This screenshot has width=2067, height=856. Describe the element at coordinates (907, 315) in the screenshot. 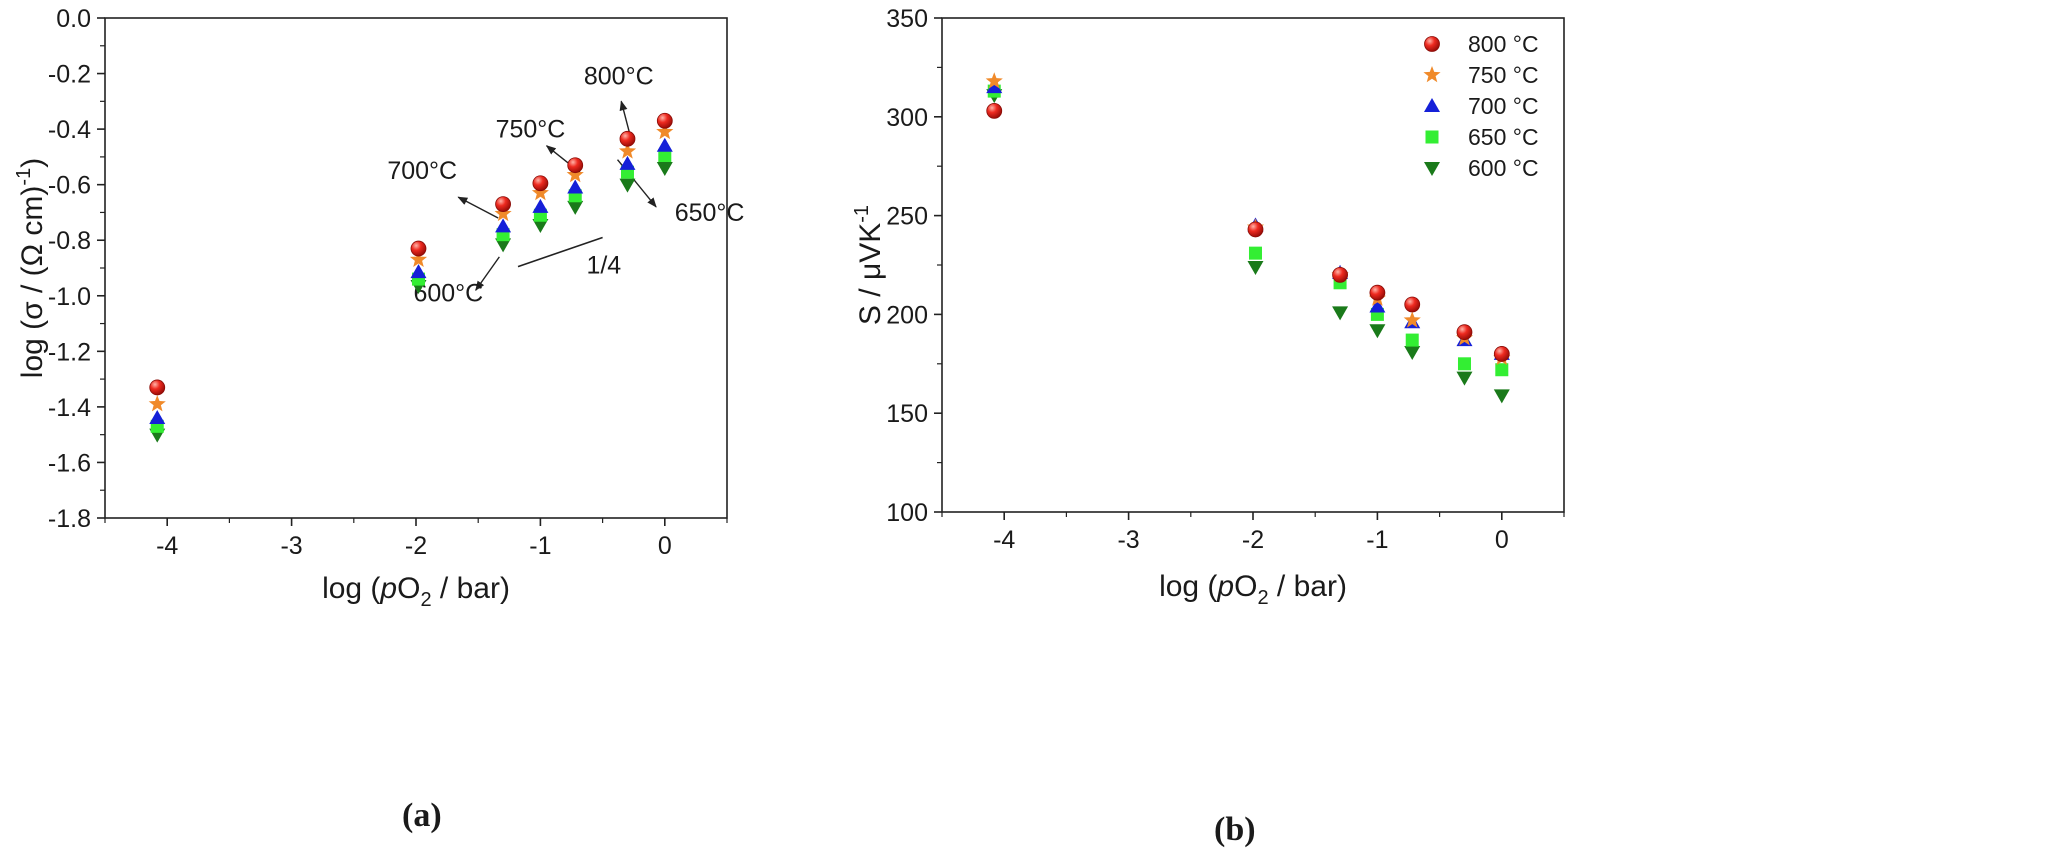

I see `chart-b-ytick-label: 200` at that location.